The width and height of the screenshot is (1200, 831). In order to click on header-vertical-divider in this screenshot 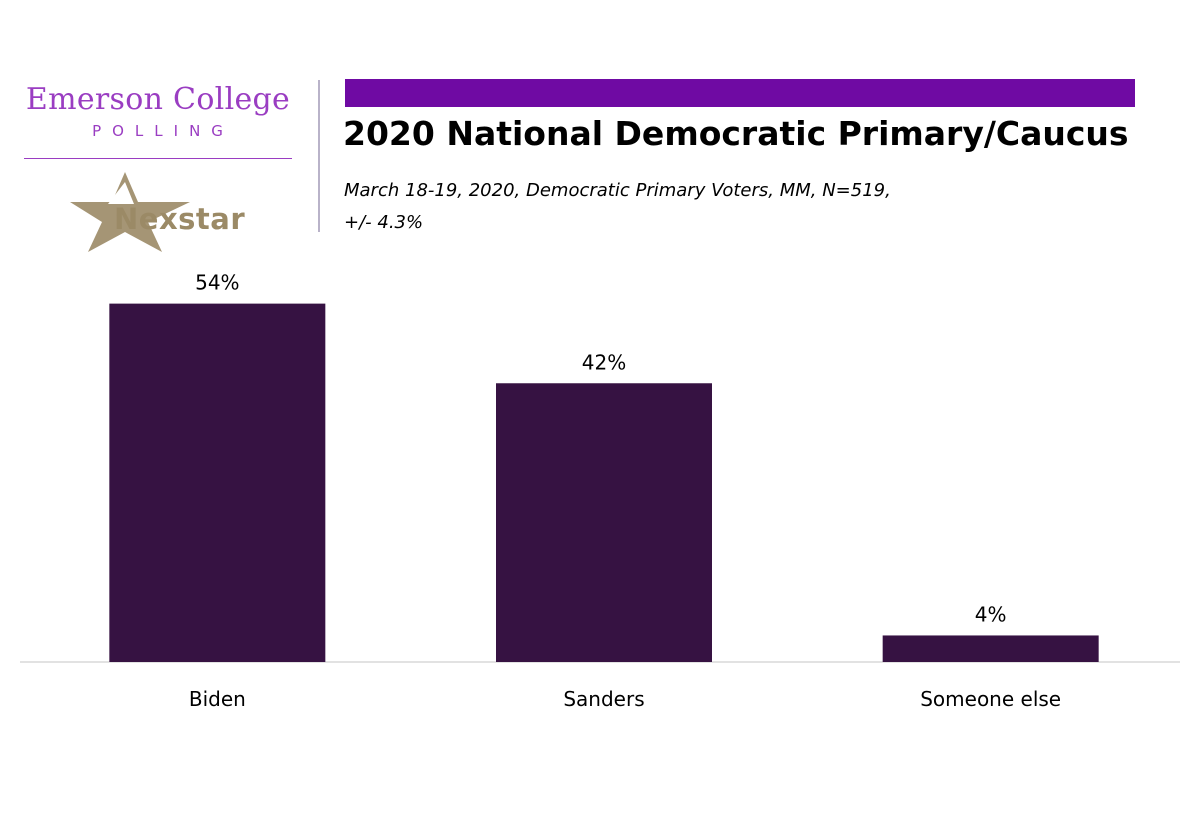, I will do `click(319, 156)`.